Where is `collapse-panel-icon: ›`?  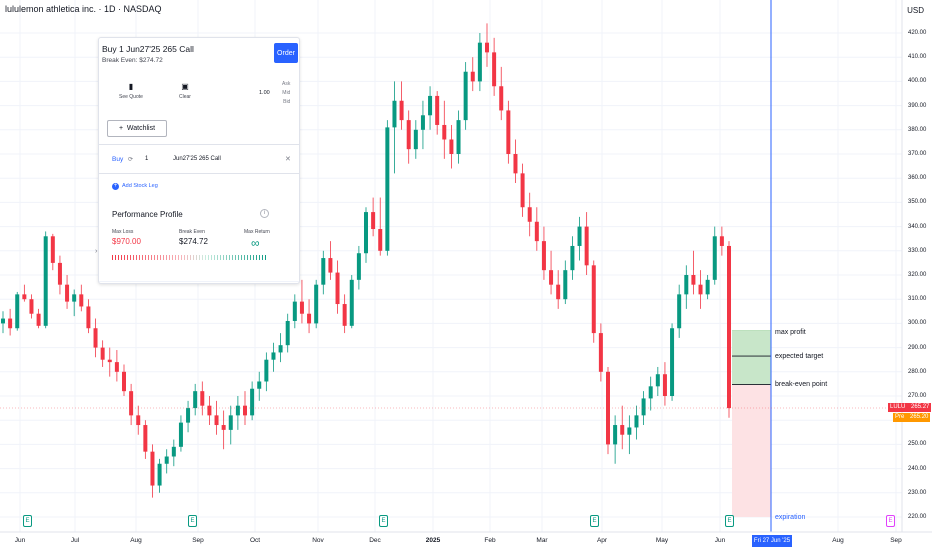 collapse-panel-icon: › is located at coordinates (96, 251).